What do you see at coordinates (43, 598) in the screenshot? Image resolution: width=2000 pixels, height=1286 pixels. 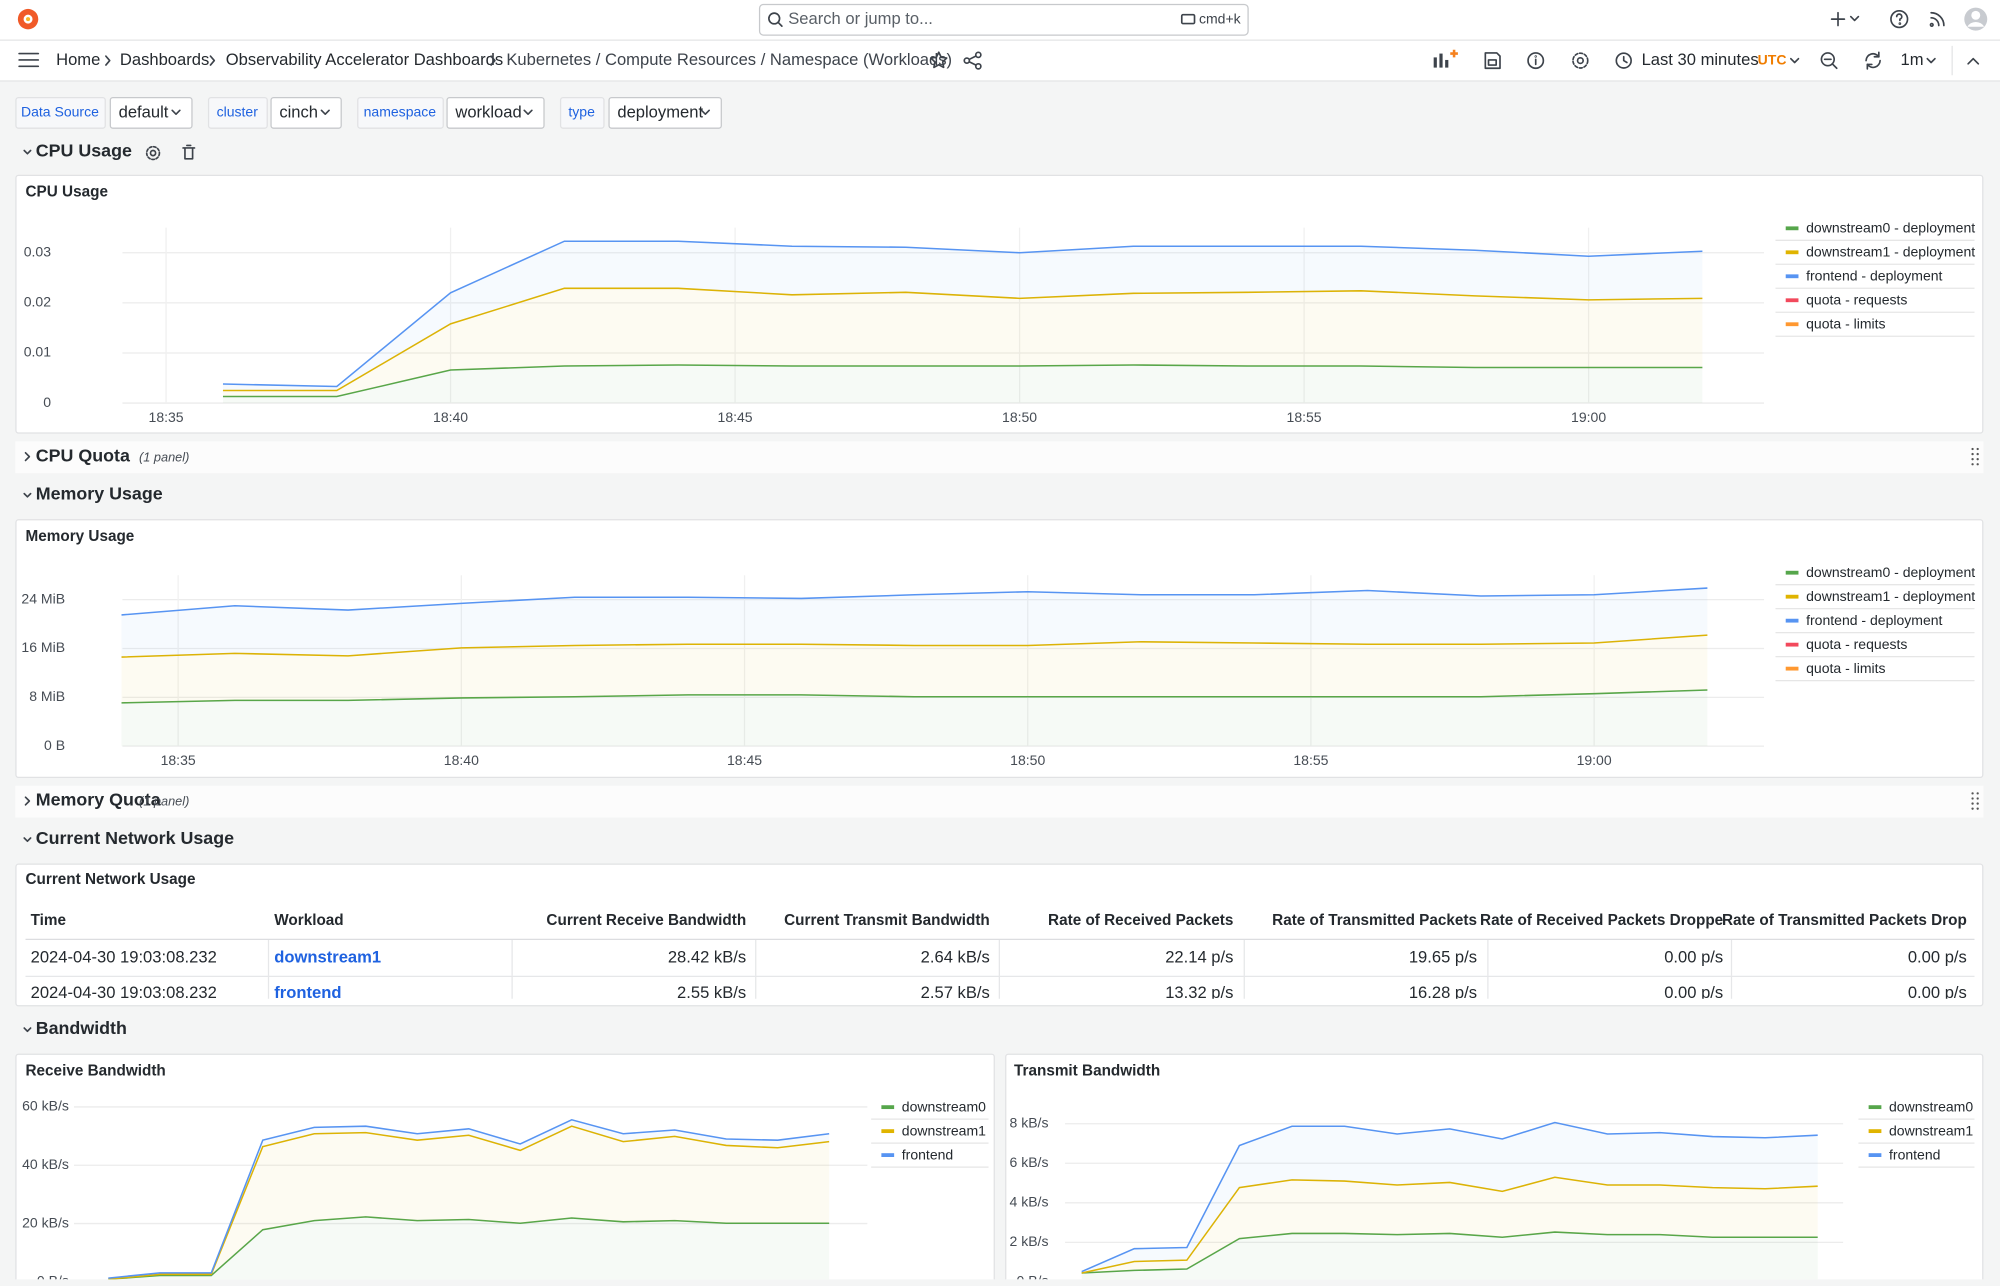 I see `y-tick-label: 24 MiB` at bounding box center [43, 598].